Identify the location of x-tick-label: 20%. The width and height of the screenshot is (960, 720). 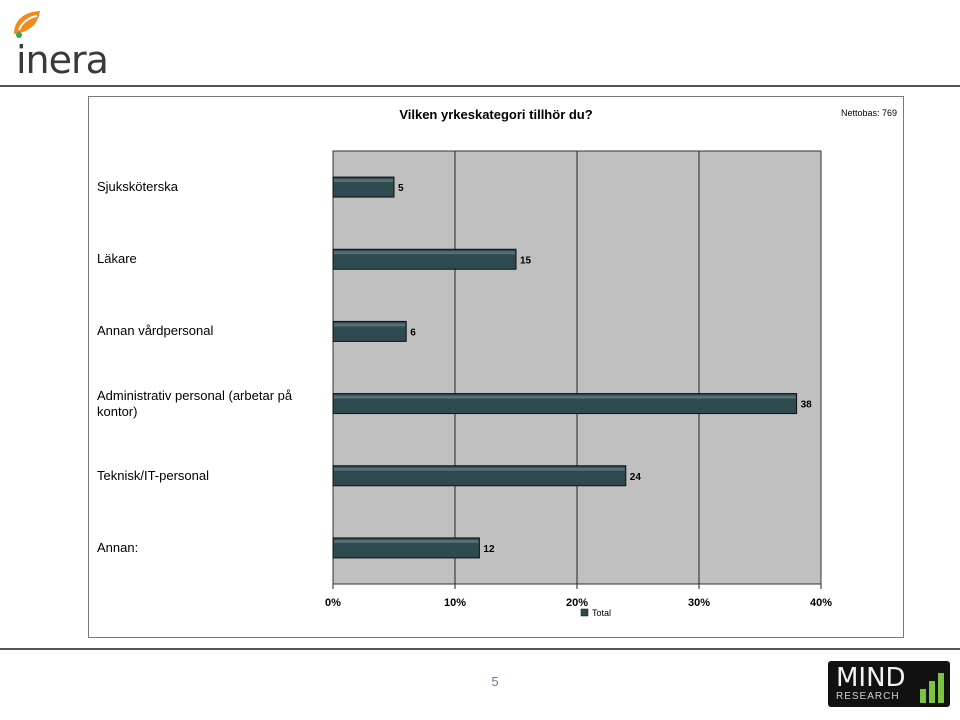
(577, 603).